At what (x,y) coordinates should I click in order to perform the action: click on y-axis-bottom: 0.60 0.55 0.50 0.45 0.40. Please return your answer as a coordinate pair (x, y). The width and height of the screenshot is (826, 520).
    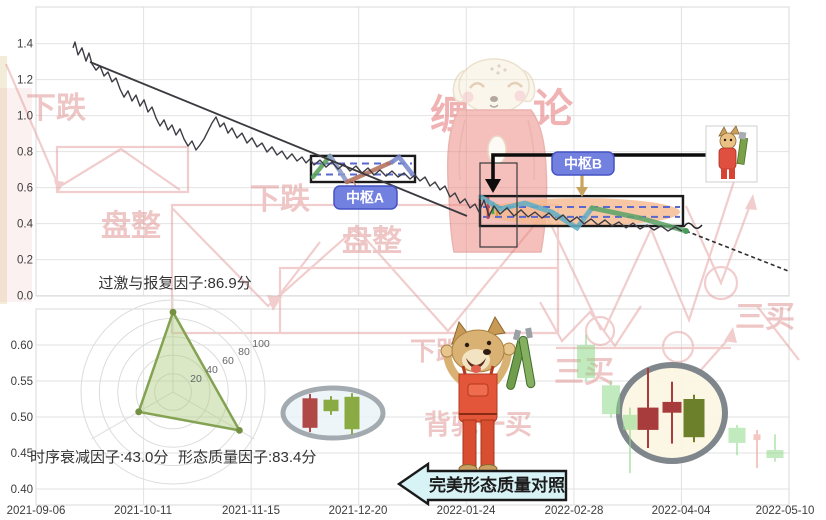
    Looking at the image, I should click on (22, 418).